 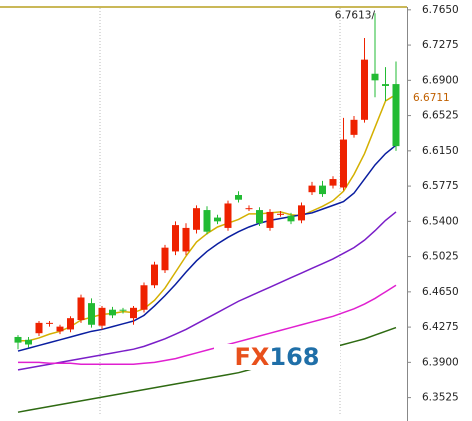 I want to click on watermark: FX168, so click(x=277, y=357).